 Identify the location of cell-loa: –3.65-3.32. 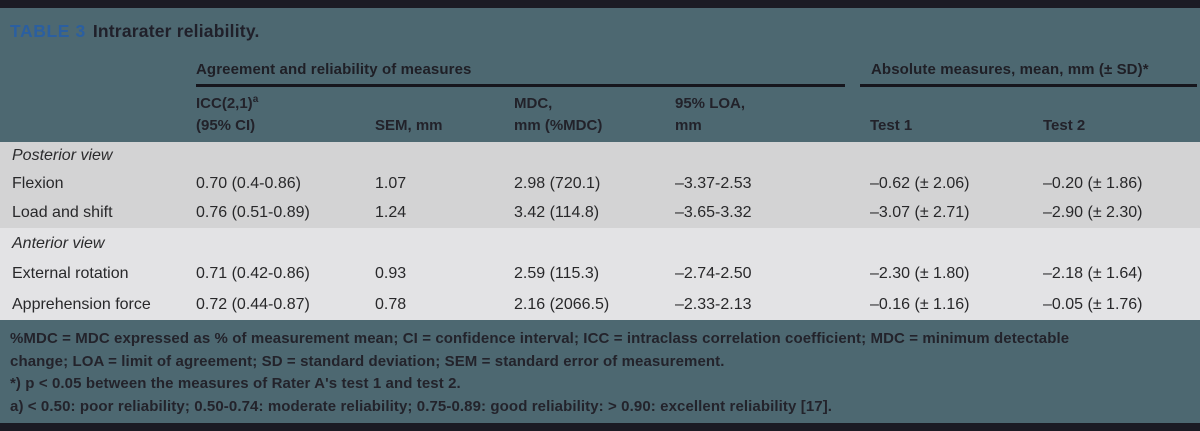
(713, 213).